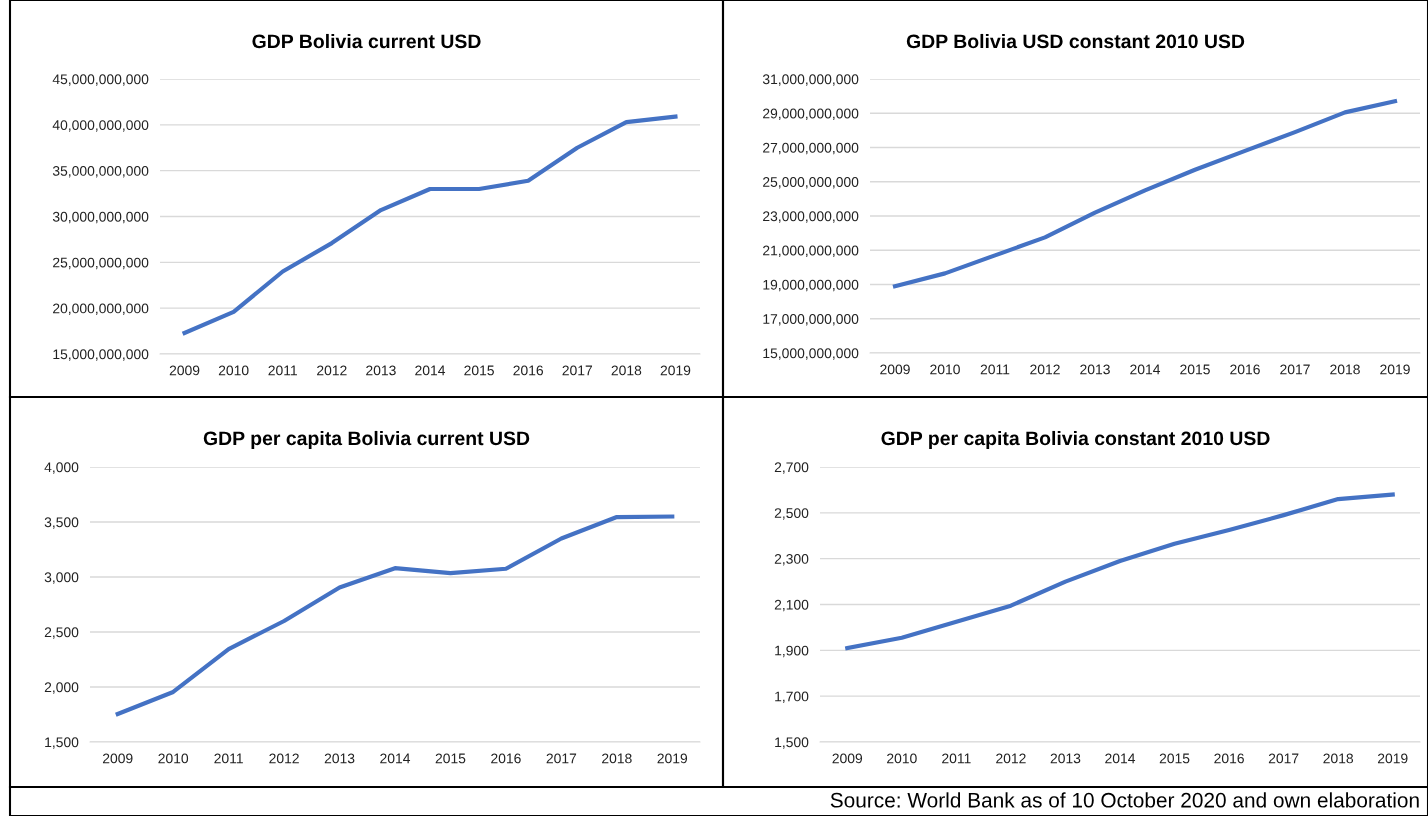 The width and height of the screenshot is (1428, 816). Describe the element at coordinates (811, 217) in the screenshot. I see `y-tick-label: 23,000,000,000` at that location.